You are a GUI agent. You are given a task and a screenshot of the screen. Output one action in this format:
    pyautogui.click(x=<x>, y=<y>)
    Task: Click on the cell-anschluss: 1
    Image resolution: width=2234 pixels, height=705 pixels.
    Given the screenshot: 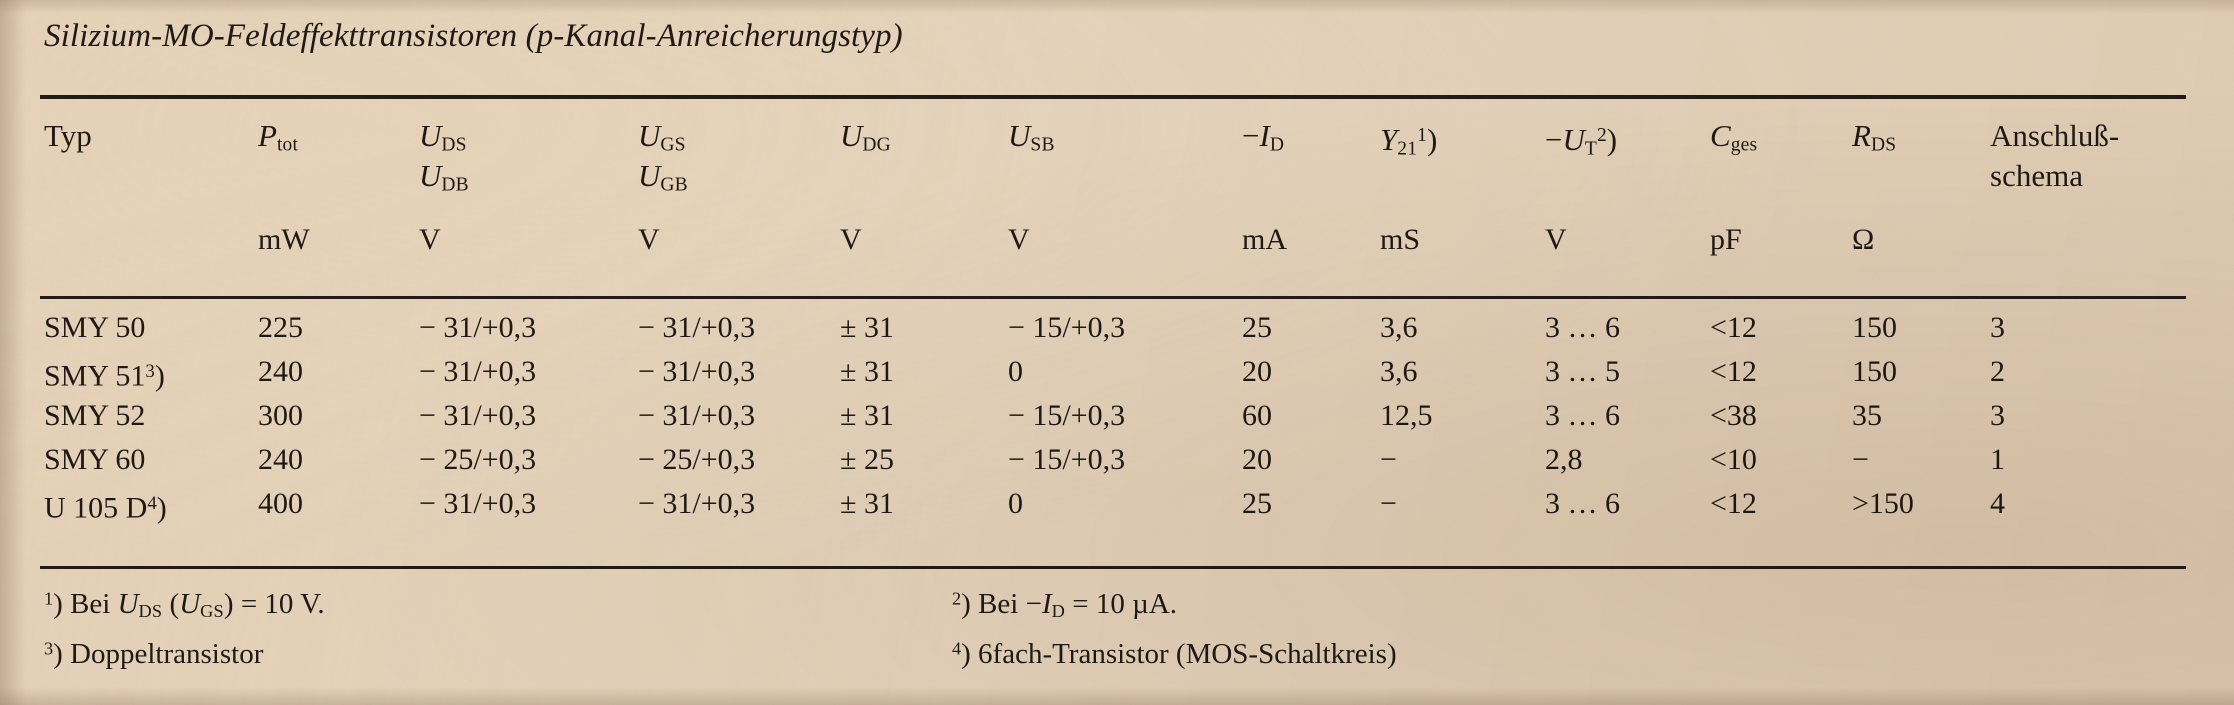 What is the action you would take?
    pyautogui.click(x=1997, y=459)
    